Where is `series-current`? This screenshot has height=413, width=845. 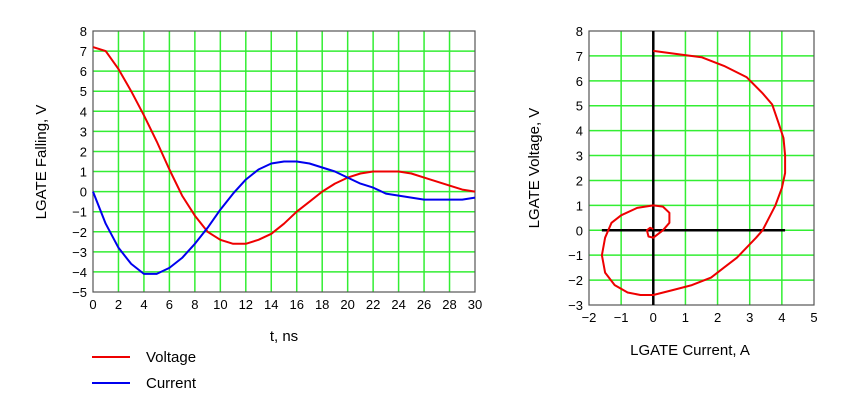
series-current is located at coordinates (284, 217).